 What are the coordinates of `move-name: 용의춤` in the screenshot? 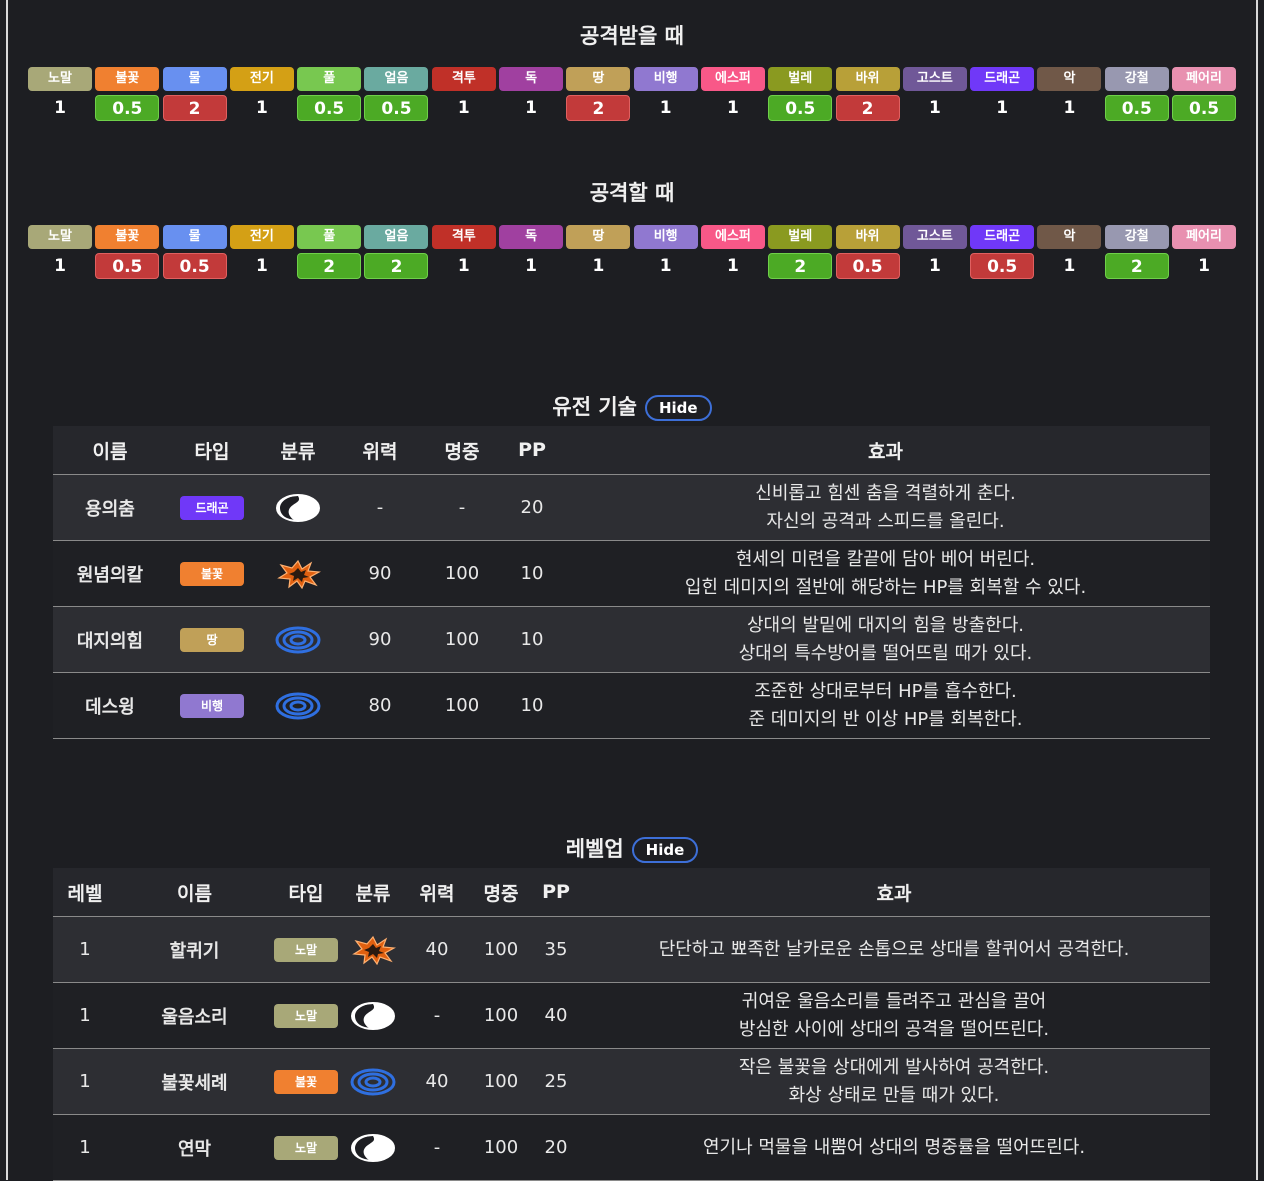 It's located at (110, 507).